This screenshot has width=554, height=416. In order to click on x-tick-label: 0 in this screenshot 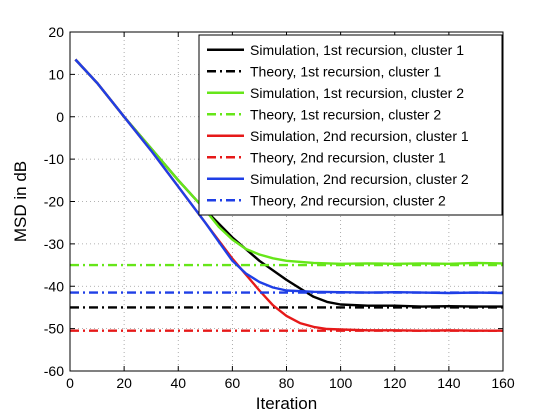, I will do `click(70, 383)`.